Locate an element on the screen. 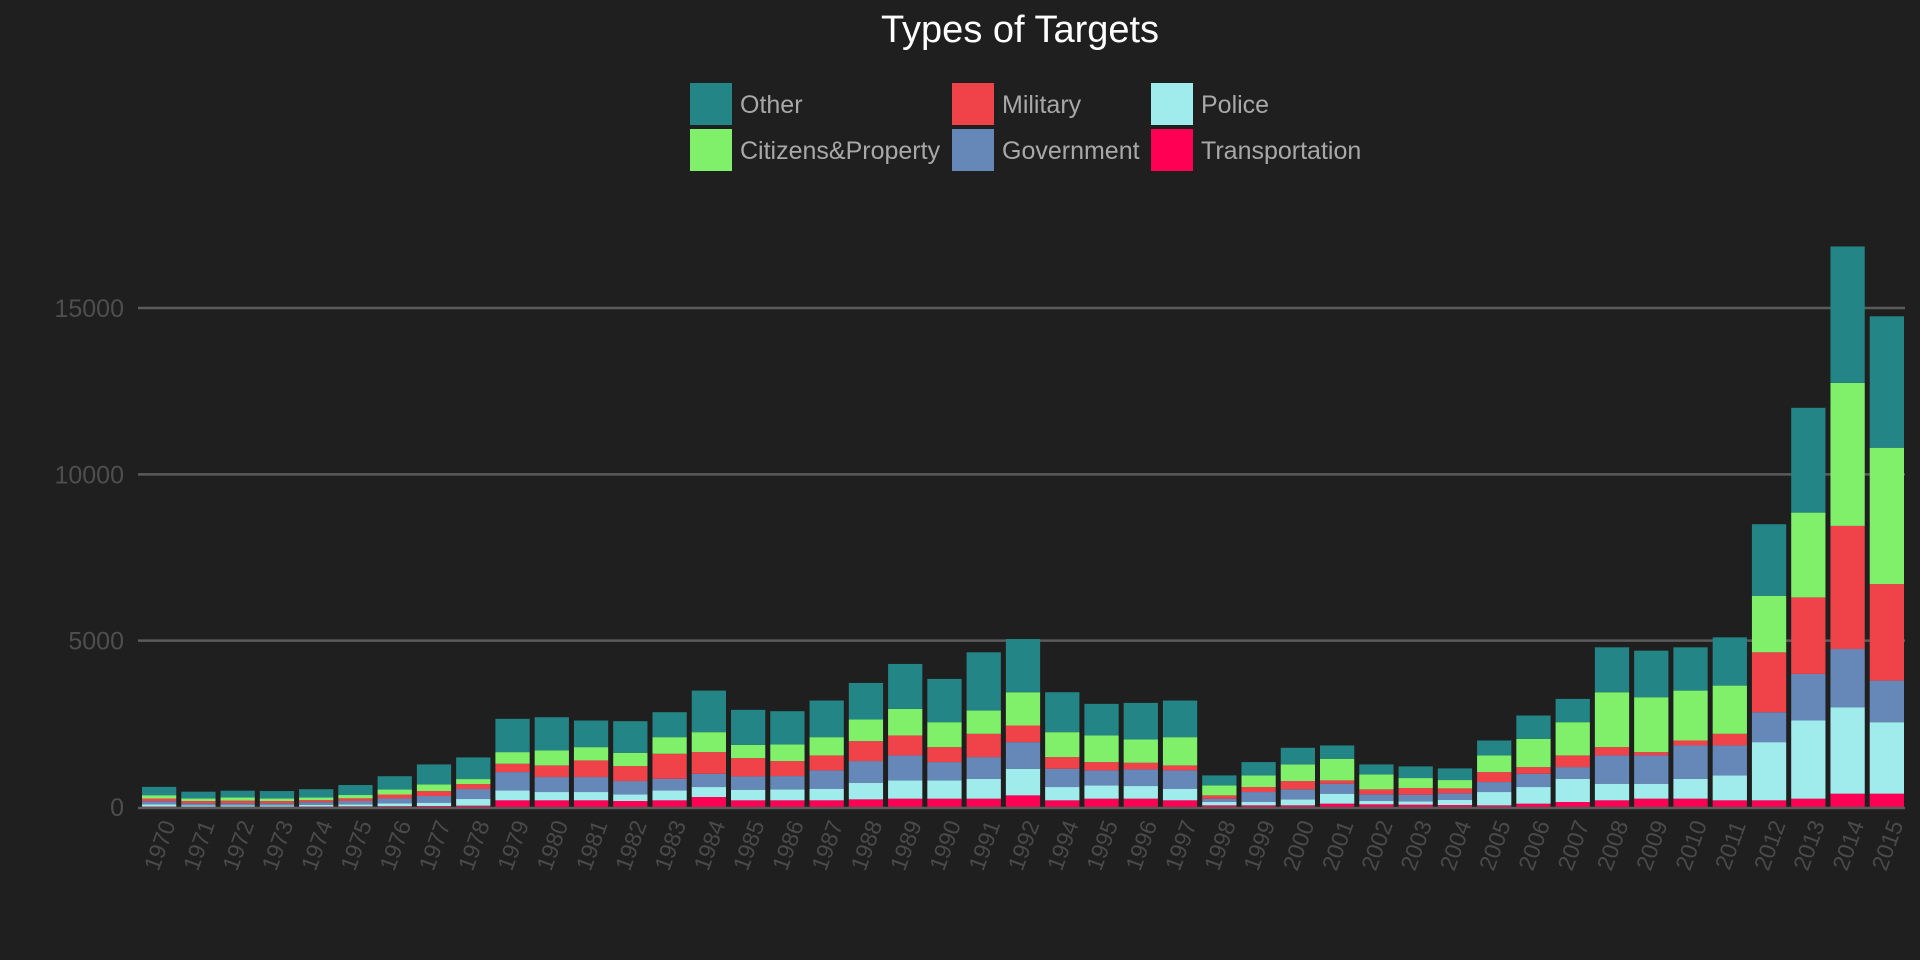  x-tick-label: 1974 is located at coordinates (317, 845).